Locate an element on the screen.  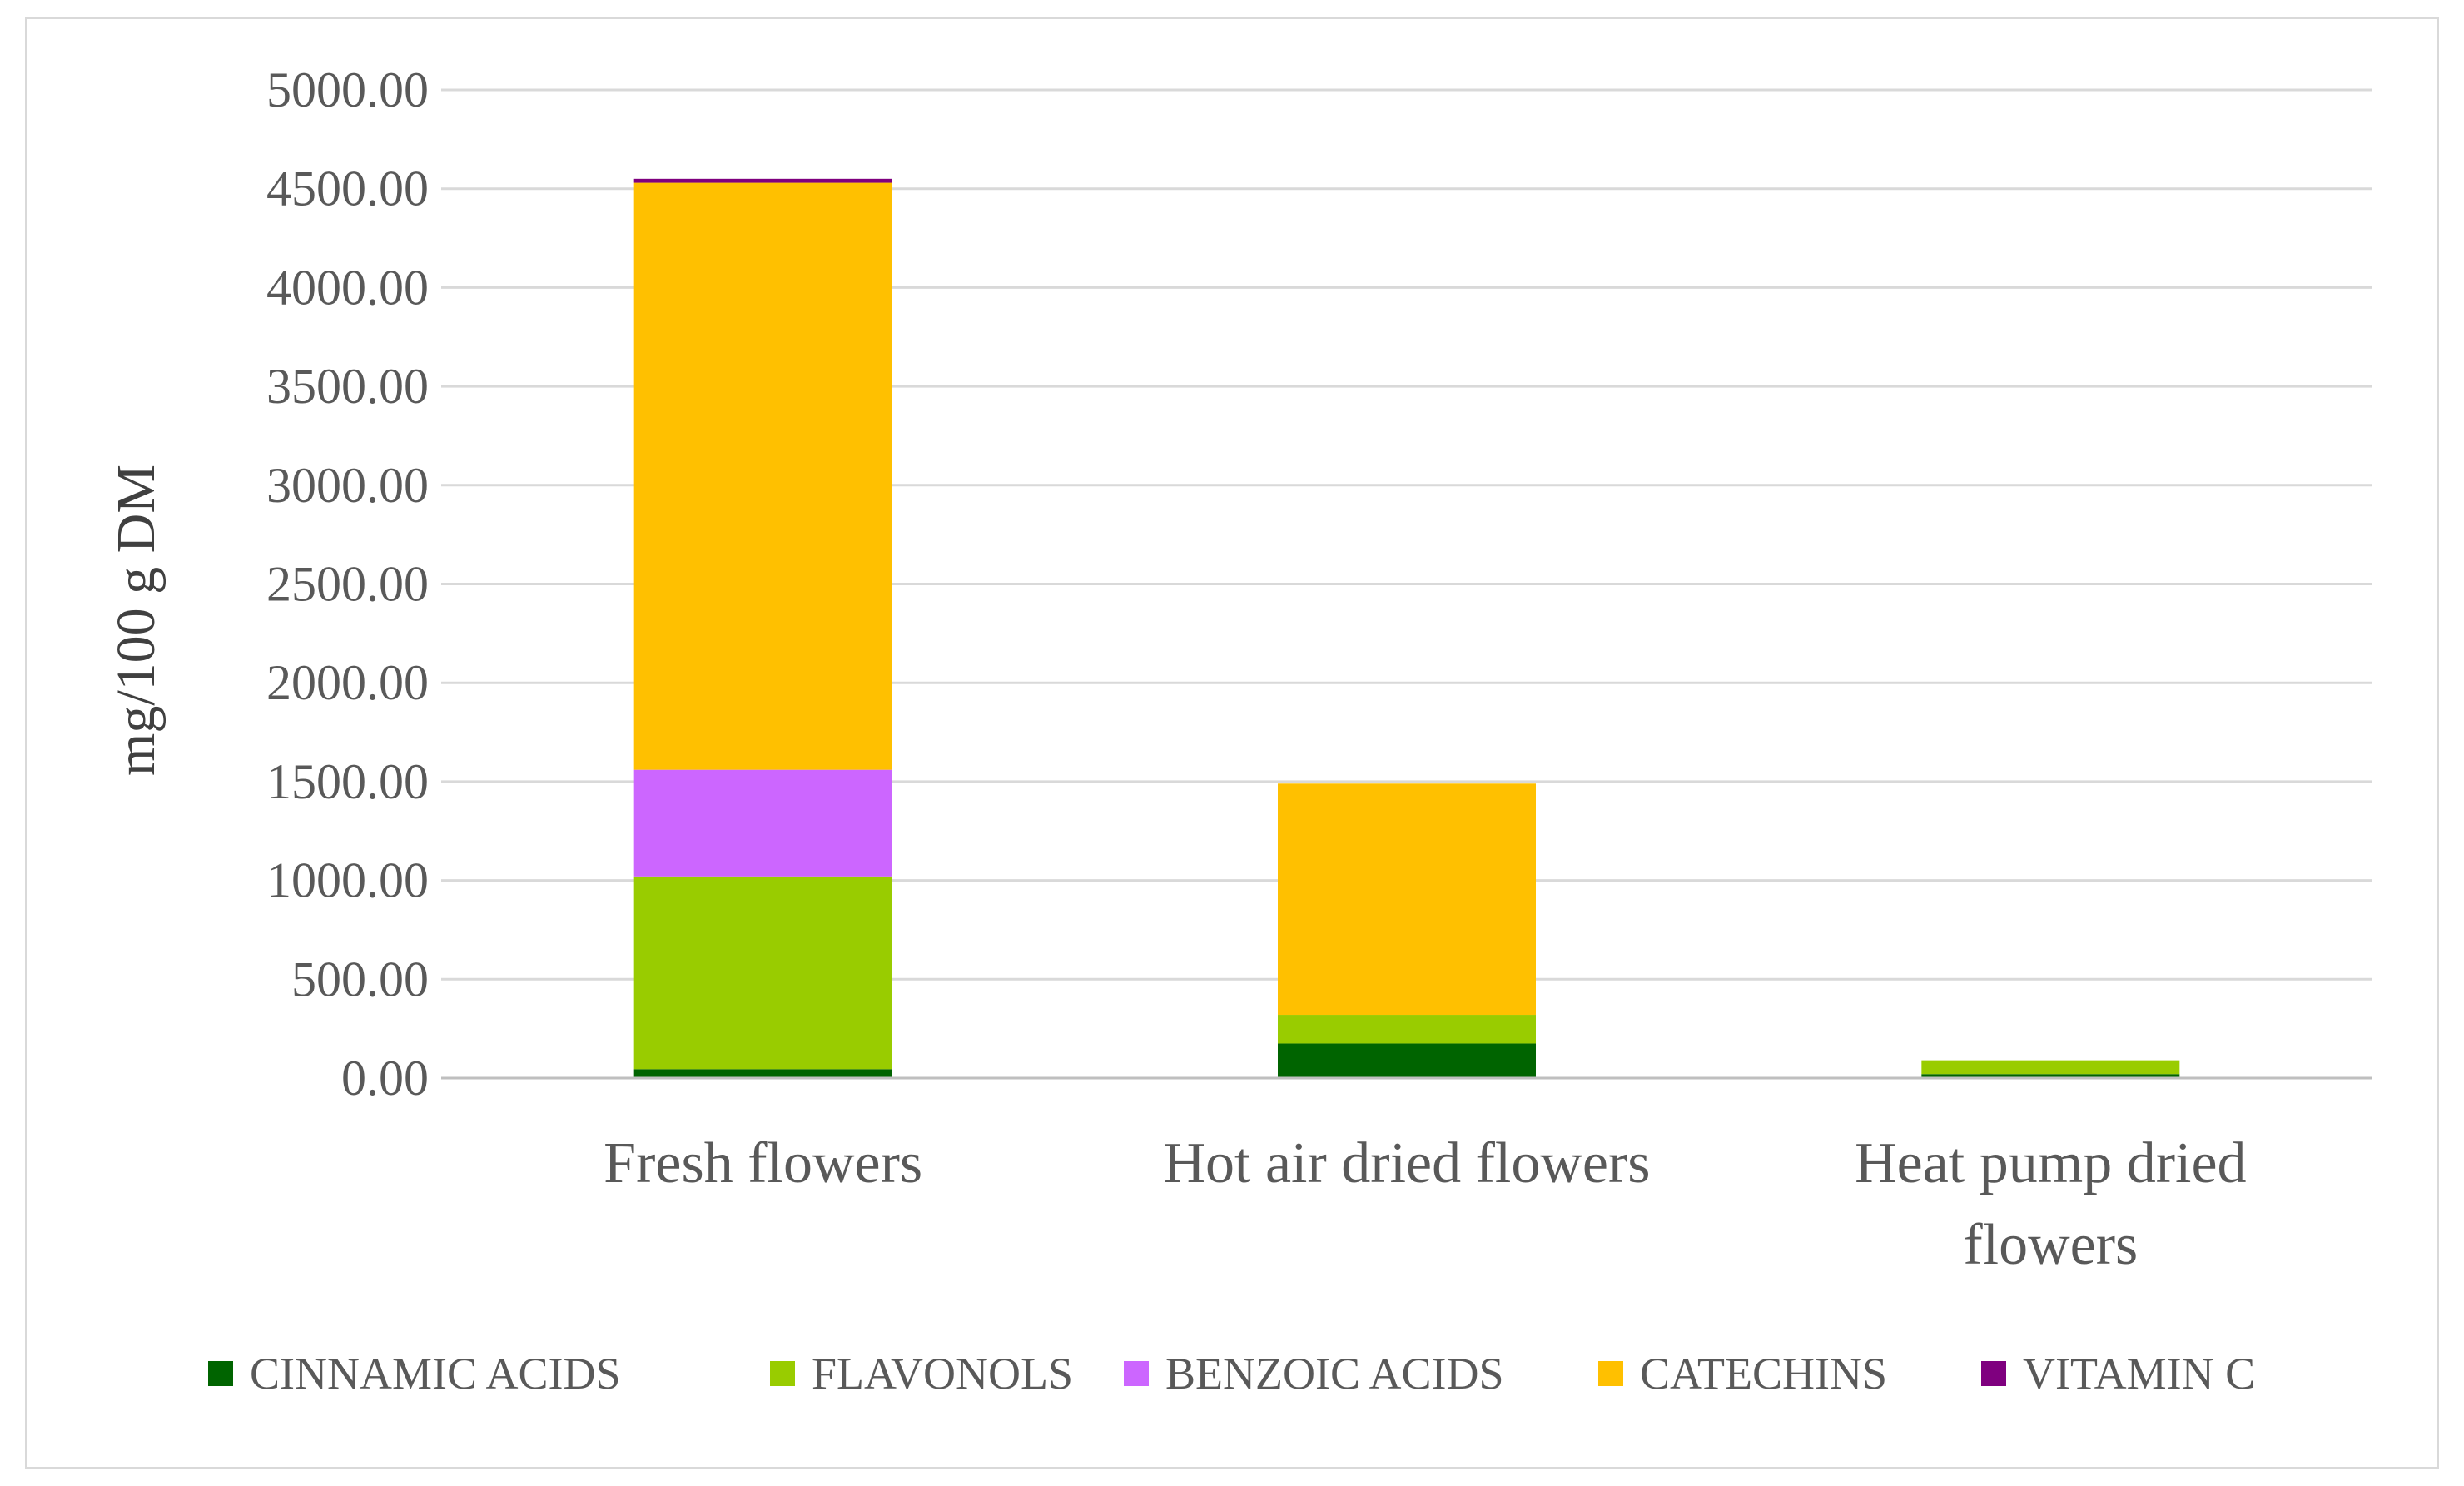
y-tick-label: 4500.00 is located at coordinates (347, 189).